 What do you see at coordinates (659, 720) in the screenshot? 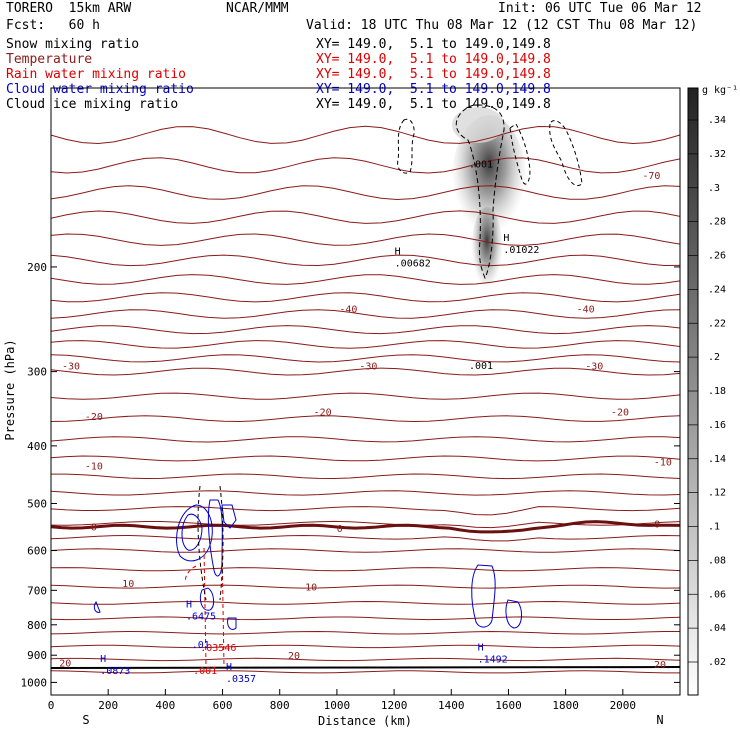
I see `x-end-label-north: N` at bounding box center [659, 720].